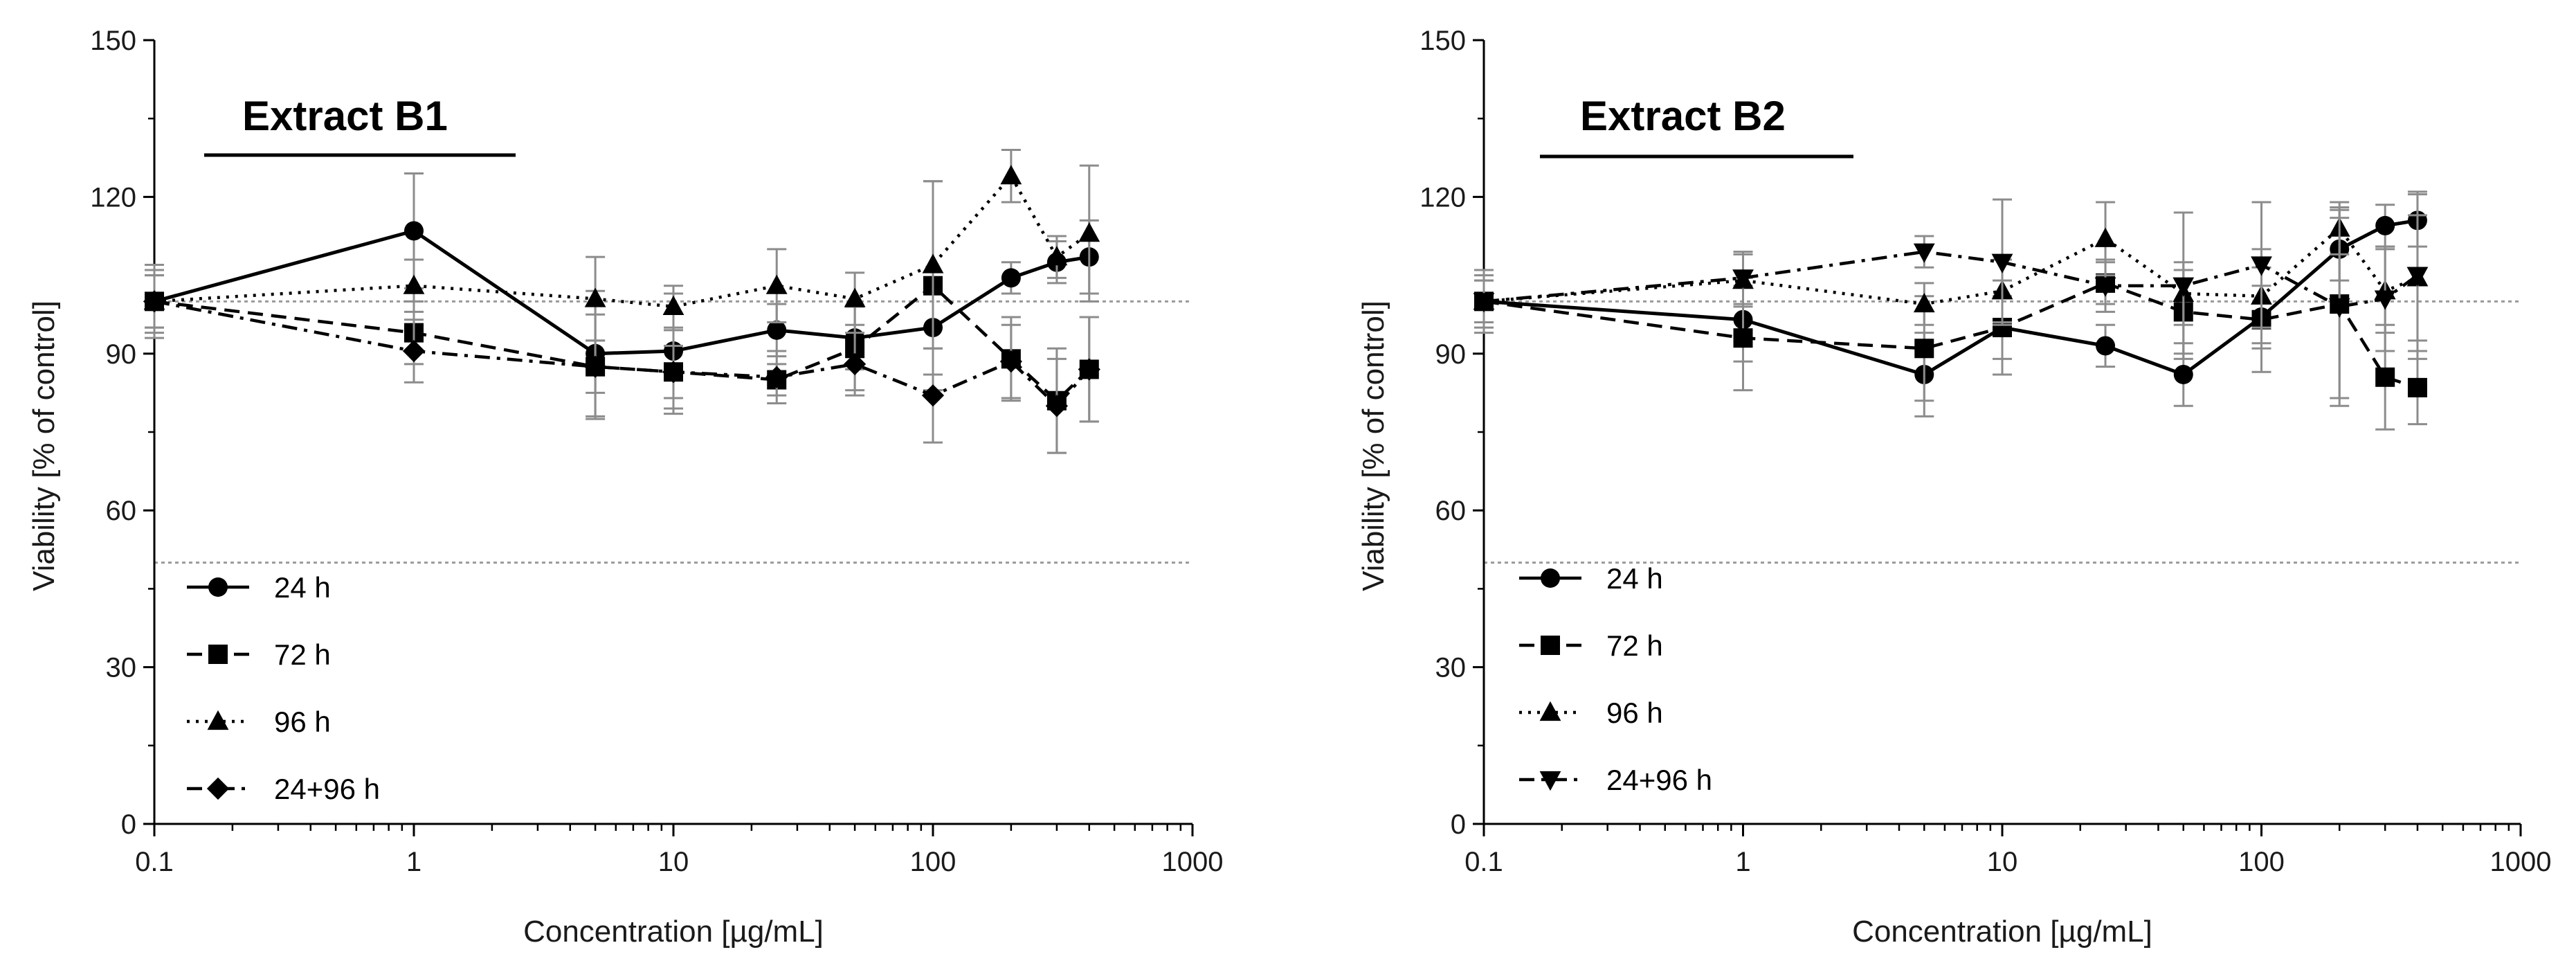 This screenshot has height=970, width=2576. Describe the element at coordinates (1683, 116) in the screenshot. I see `chart-title: Extract B2` at that location.